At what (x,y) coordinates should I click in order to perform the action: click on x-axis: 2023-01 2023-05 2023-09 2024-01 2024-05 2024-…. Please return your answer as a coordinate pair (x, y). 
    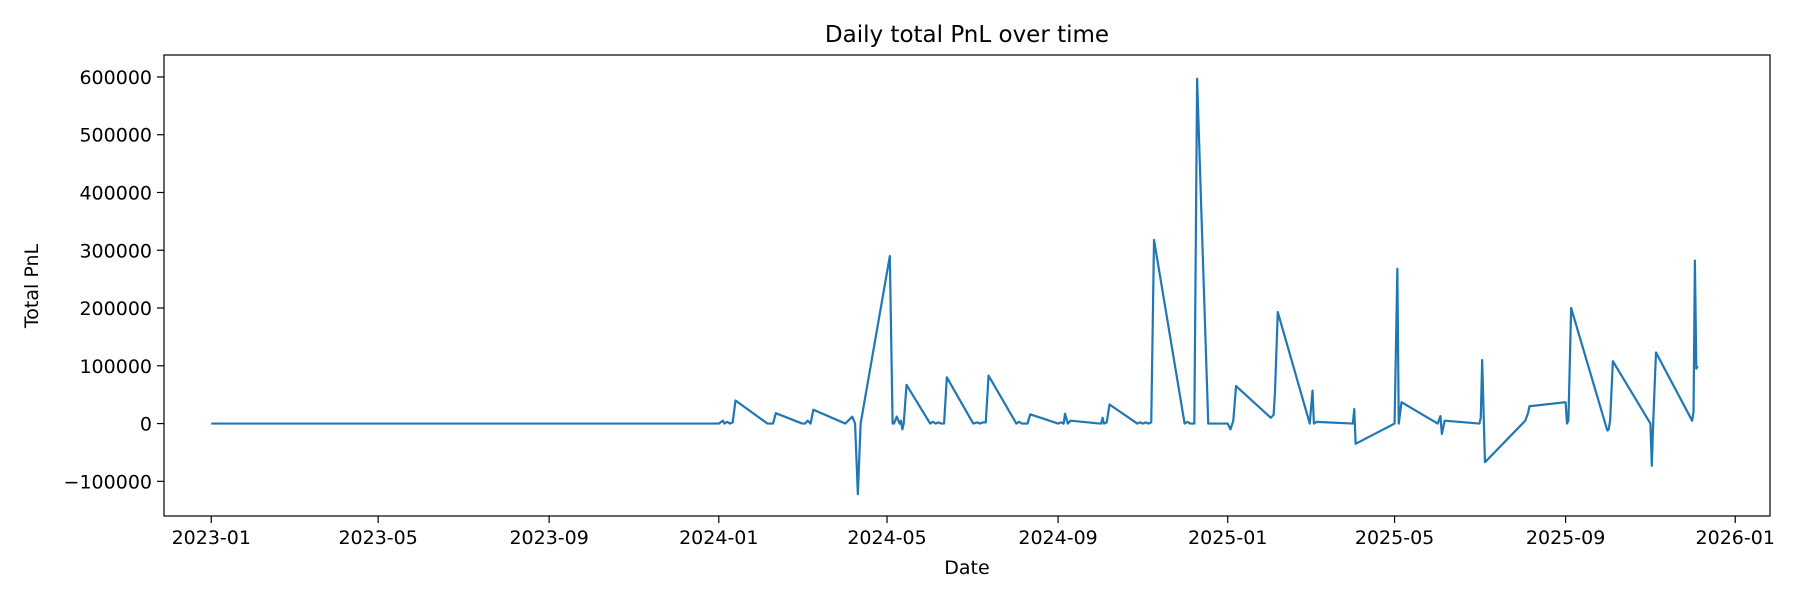
    Looking at the image, I should click on (973, 532).